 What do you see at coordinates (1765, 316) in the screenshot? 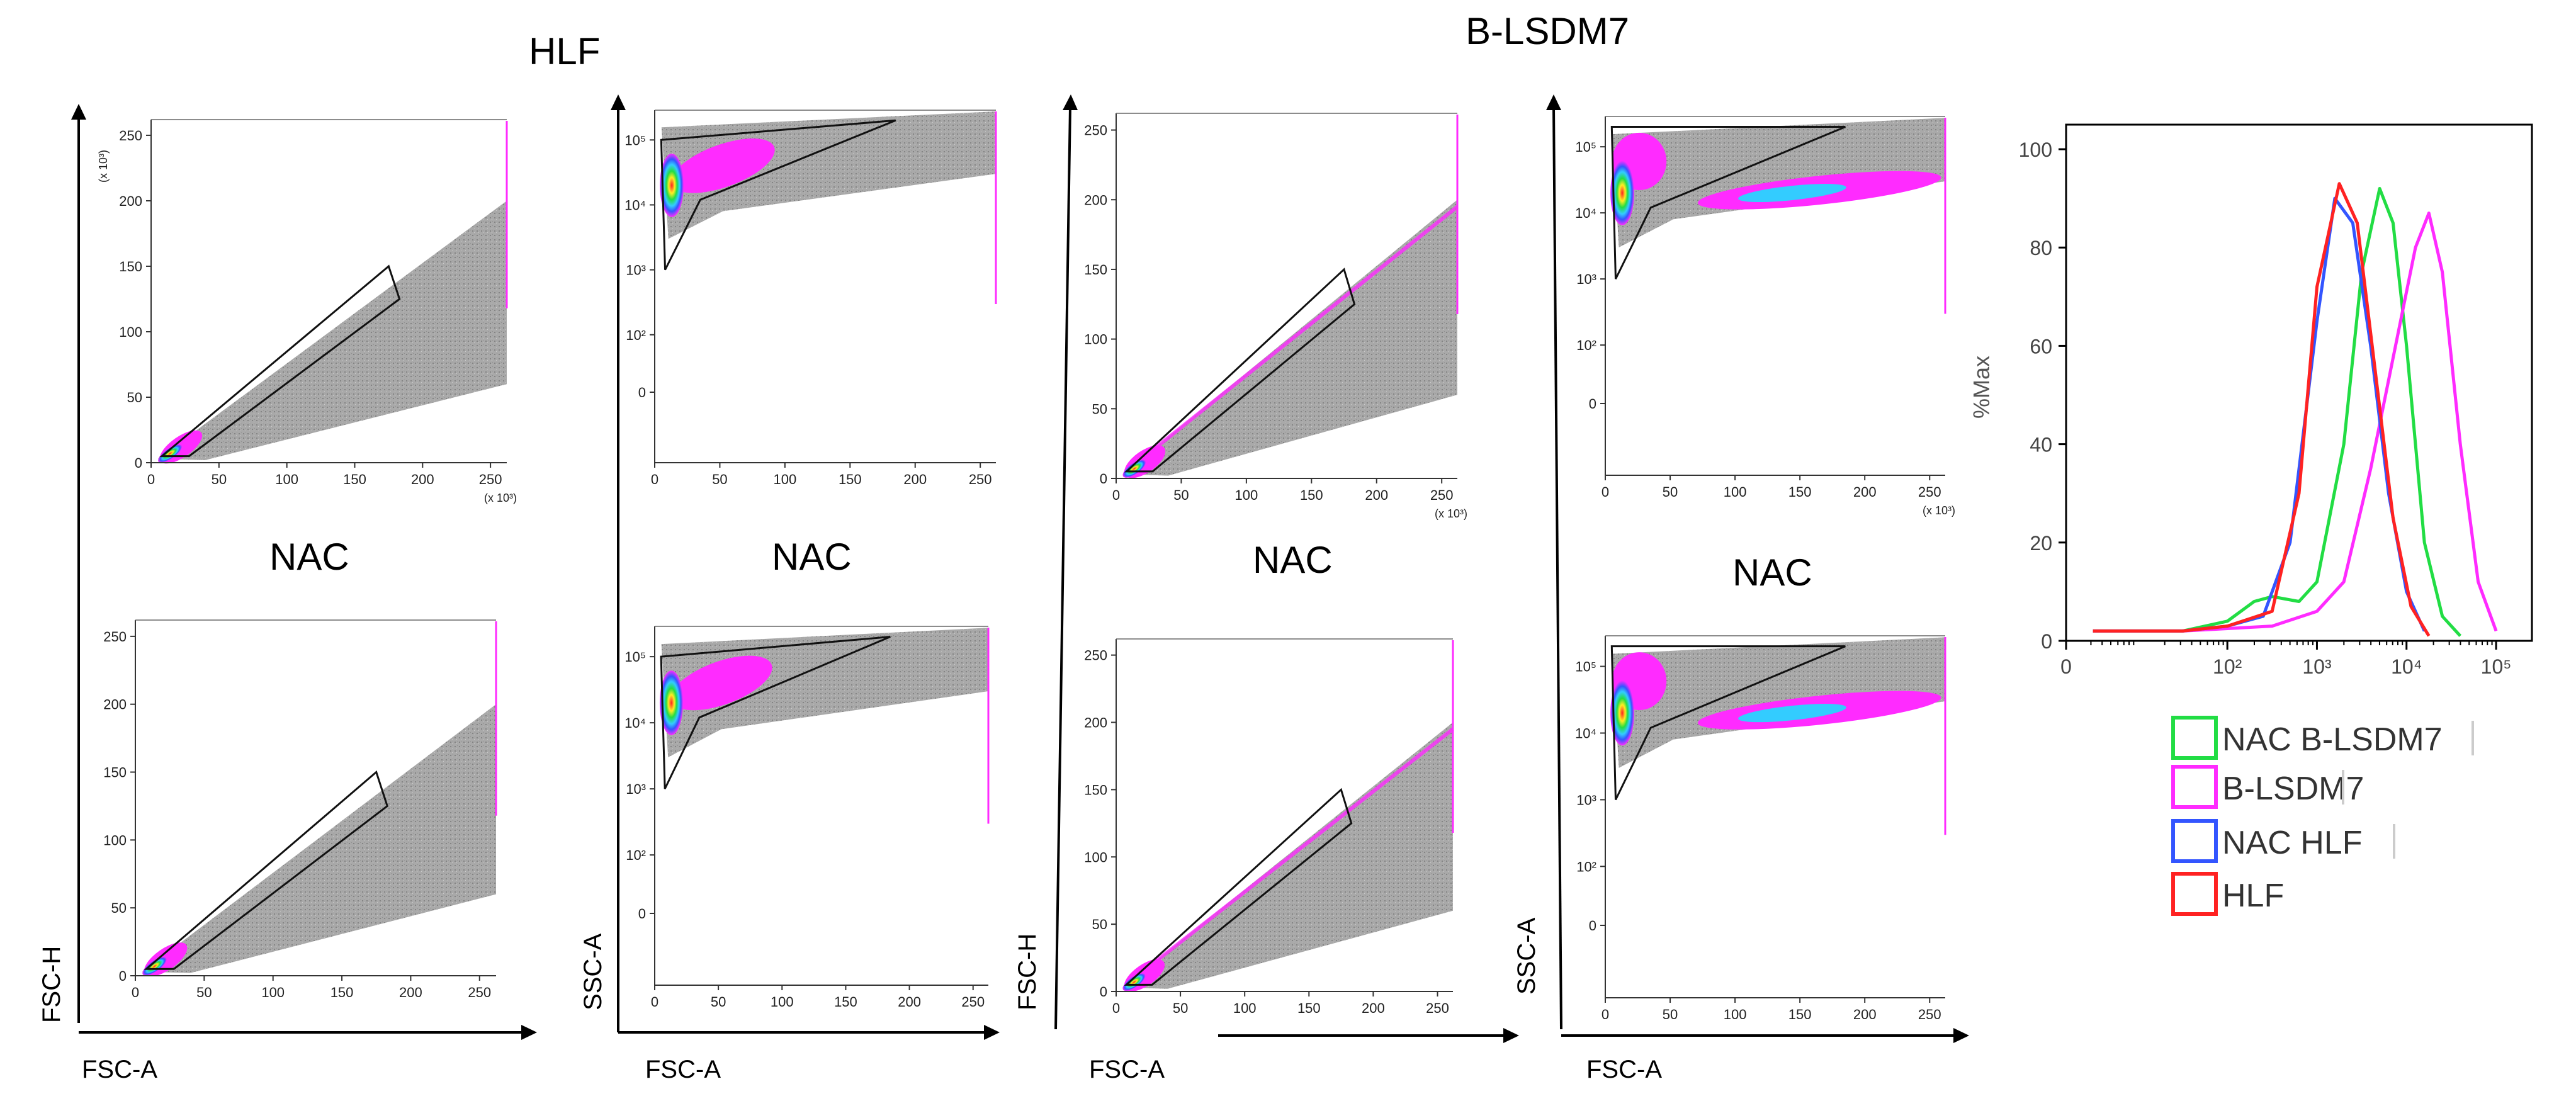
I see `scatter-panel-7: 0 50 100 150 200 250 0 10² 10³ 10⁴ 10⁵ (x 10³)` at bounding box center [1765, 316].